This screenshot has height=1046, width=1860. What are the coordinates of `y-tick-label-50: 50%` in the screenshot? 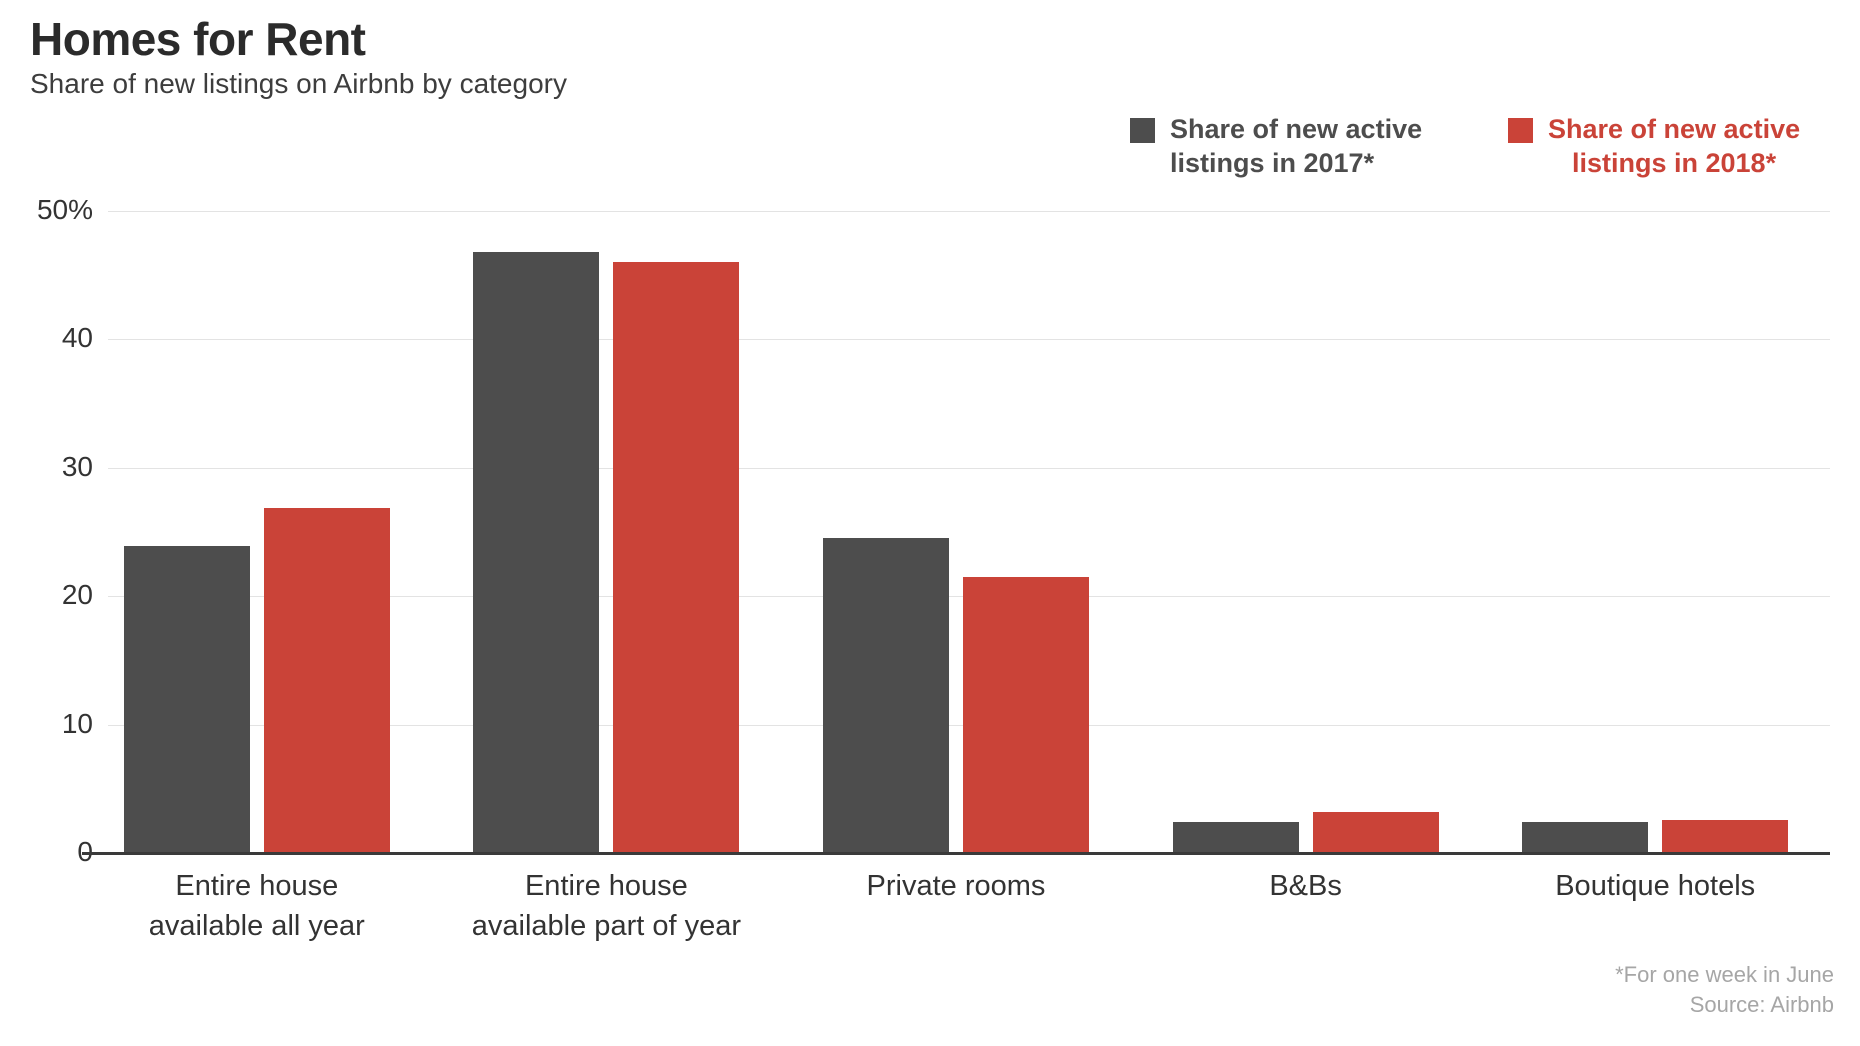 It's located at (64, 209).